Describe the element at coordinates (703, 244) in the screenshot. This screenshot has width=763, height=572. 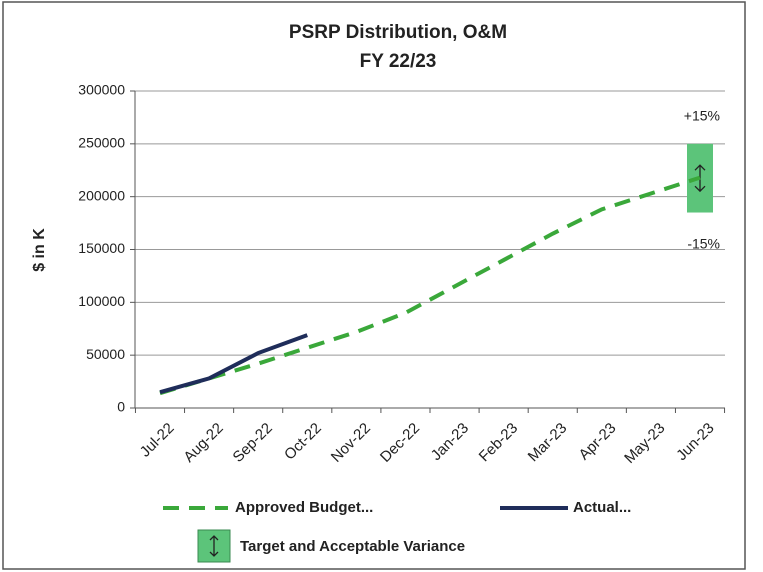
I see `annotation: -15%` at that location.